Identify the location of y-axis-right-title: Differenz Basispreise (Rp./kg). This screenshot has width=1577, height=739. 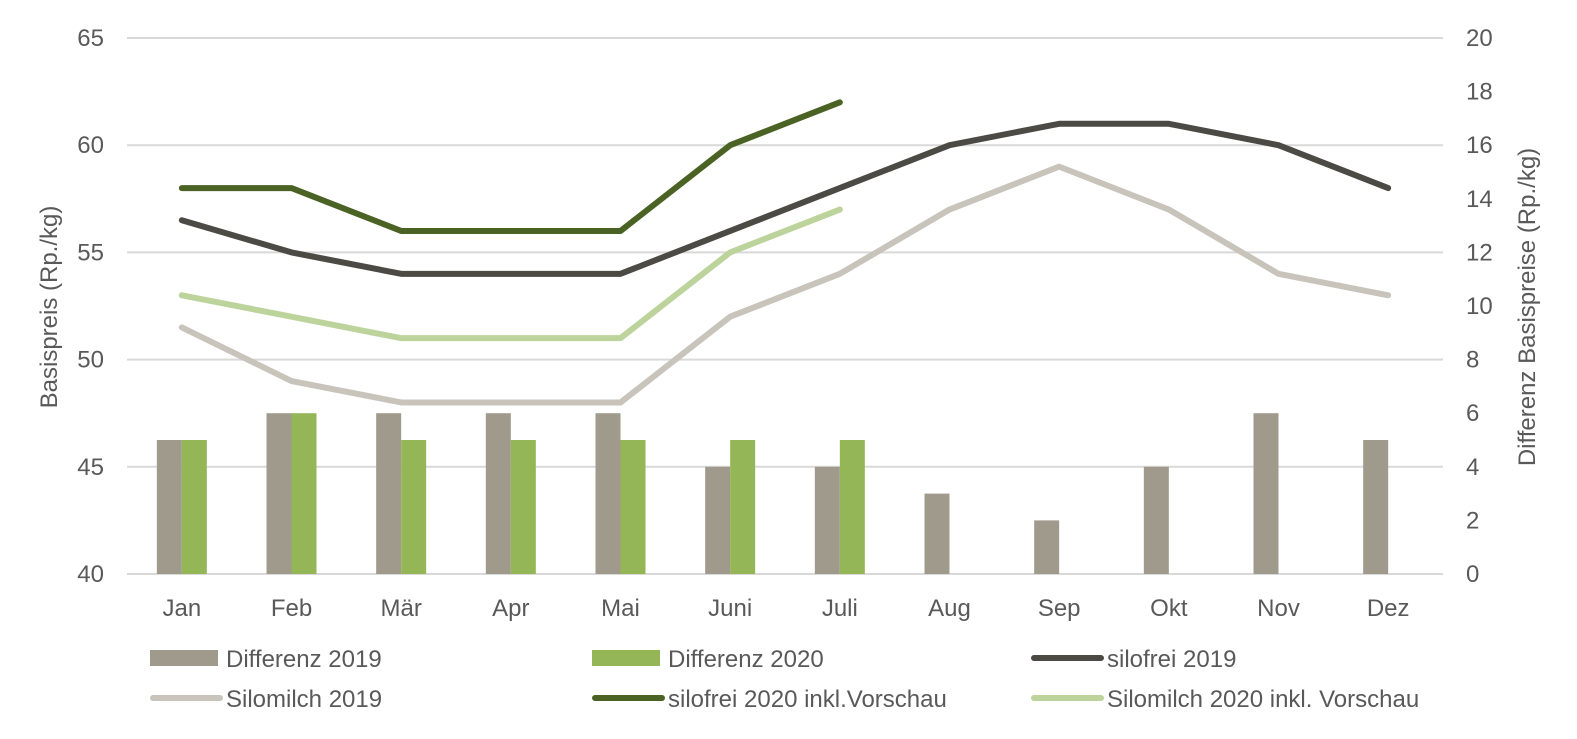
(1527, 307).